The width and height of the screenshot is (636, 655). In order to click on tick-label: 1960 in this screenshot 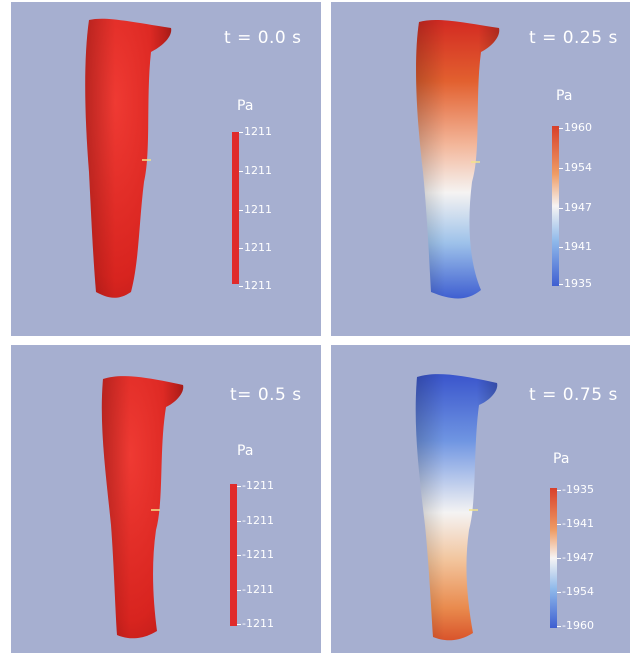, I will do `click(575, 127)`.